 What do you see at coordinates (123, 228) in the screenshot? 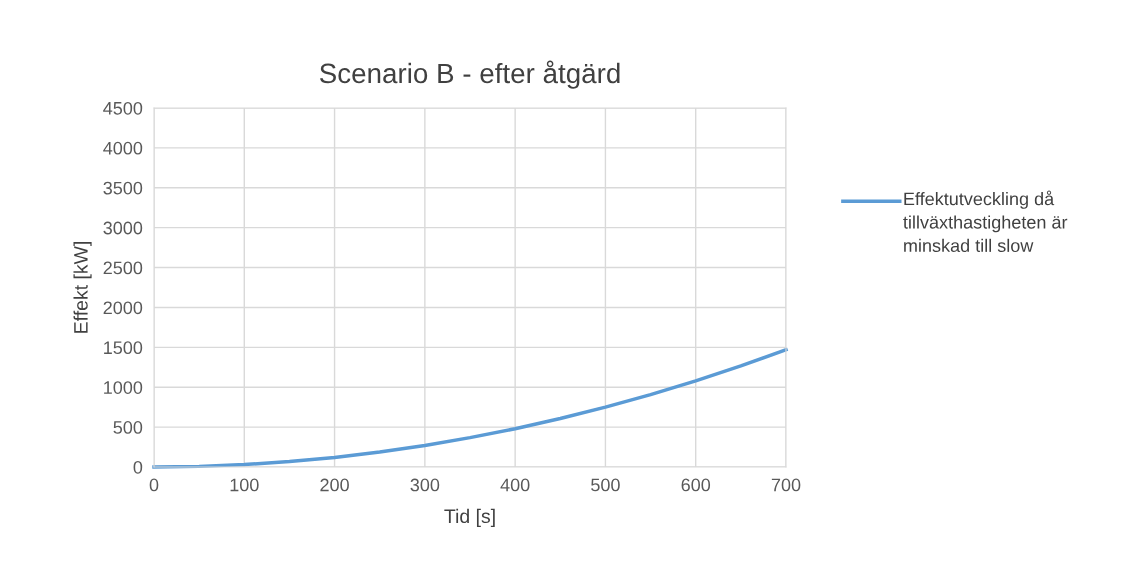
I see `y-tick-label: 3000` at bounding box center [123, 228].